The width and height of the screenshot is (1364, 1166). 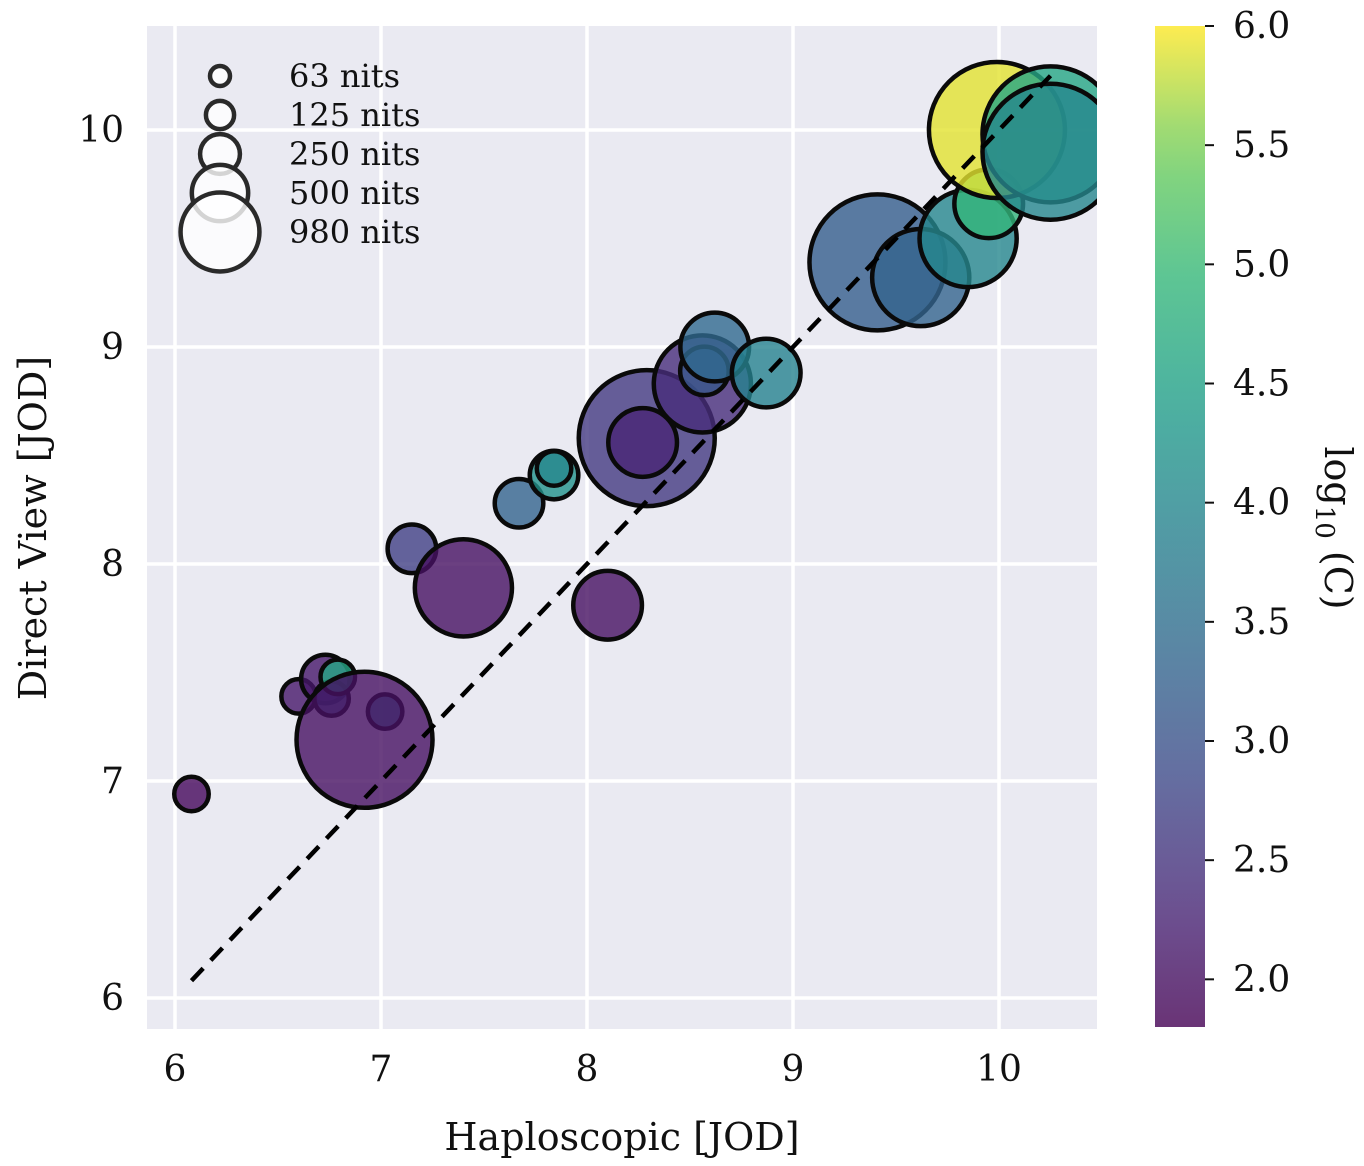 What do you see at coordinates (1261, 145) in the screenshot?
I see `colorbar-tick-label: 5.5` at bounding box center [1261, 145].